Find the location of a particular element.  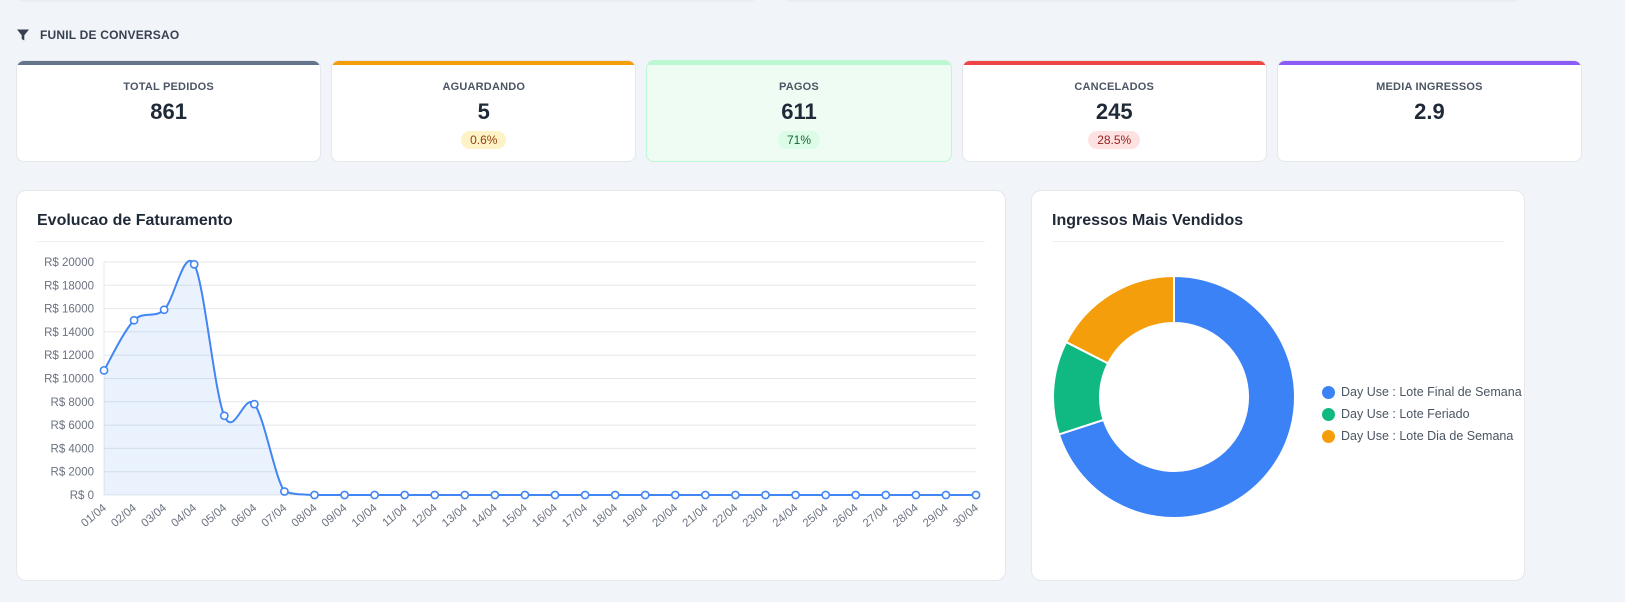

x-tick-label: 21/04 is located at coordinates (696, 516).